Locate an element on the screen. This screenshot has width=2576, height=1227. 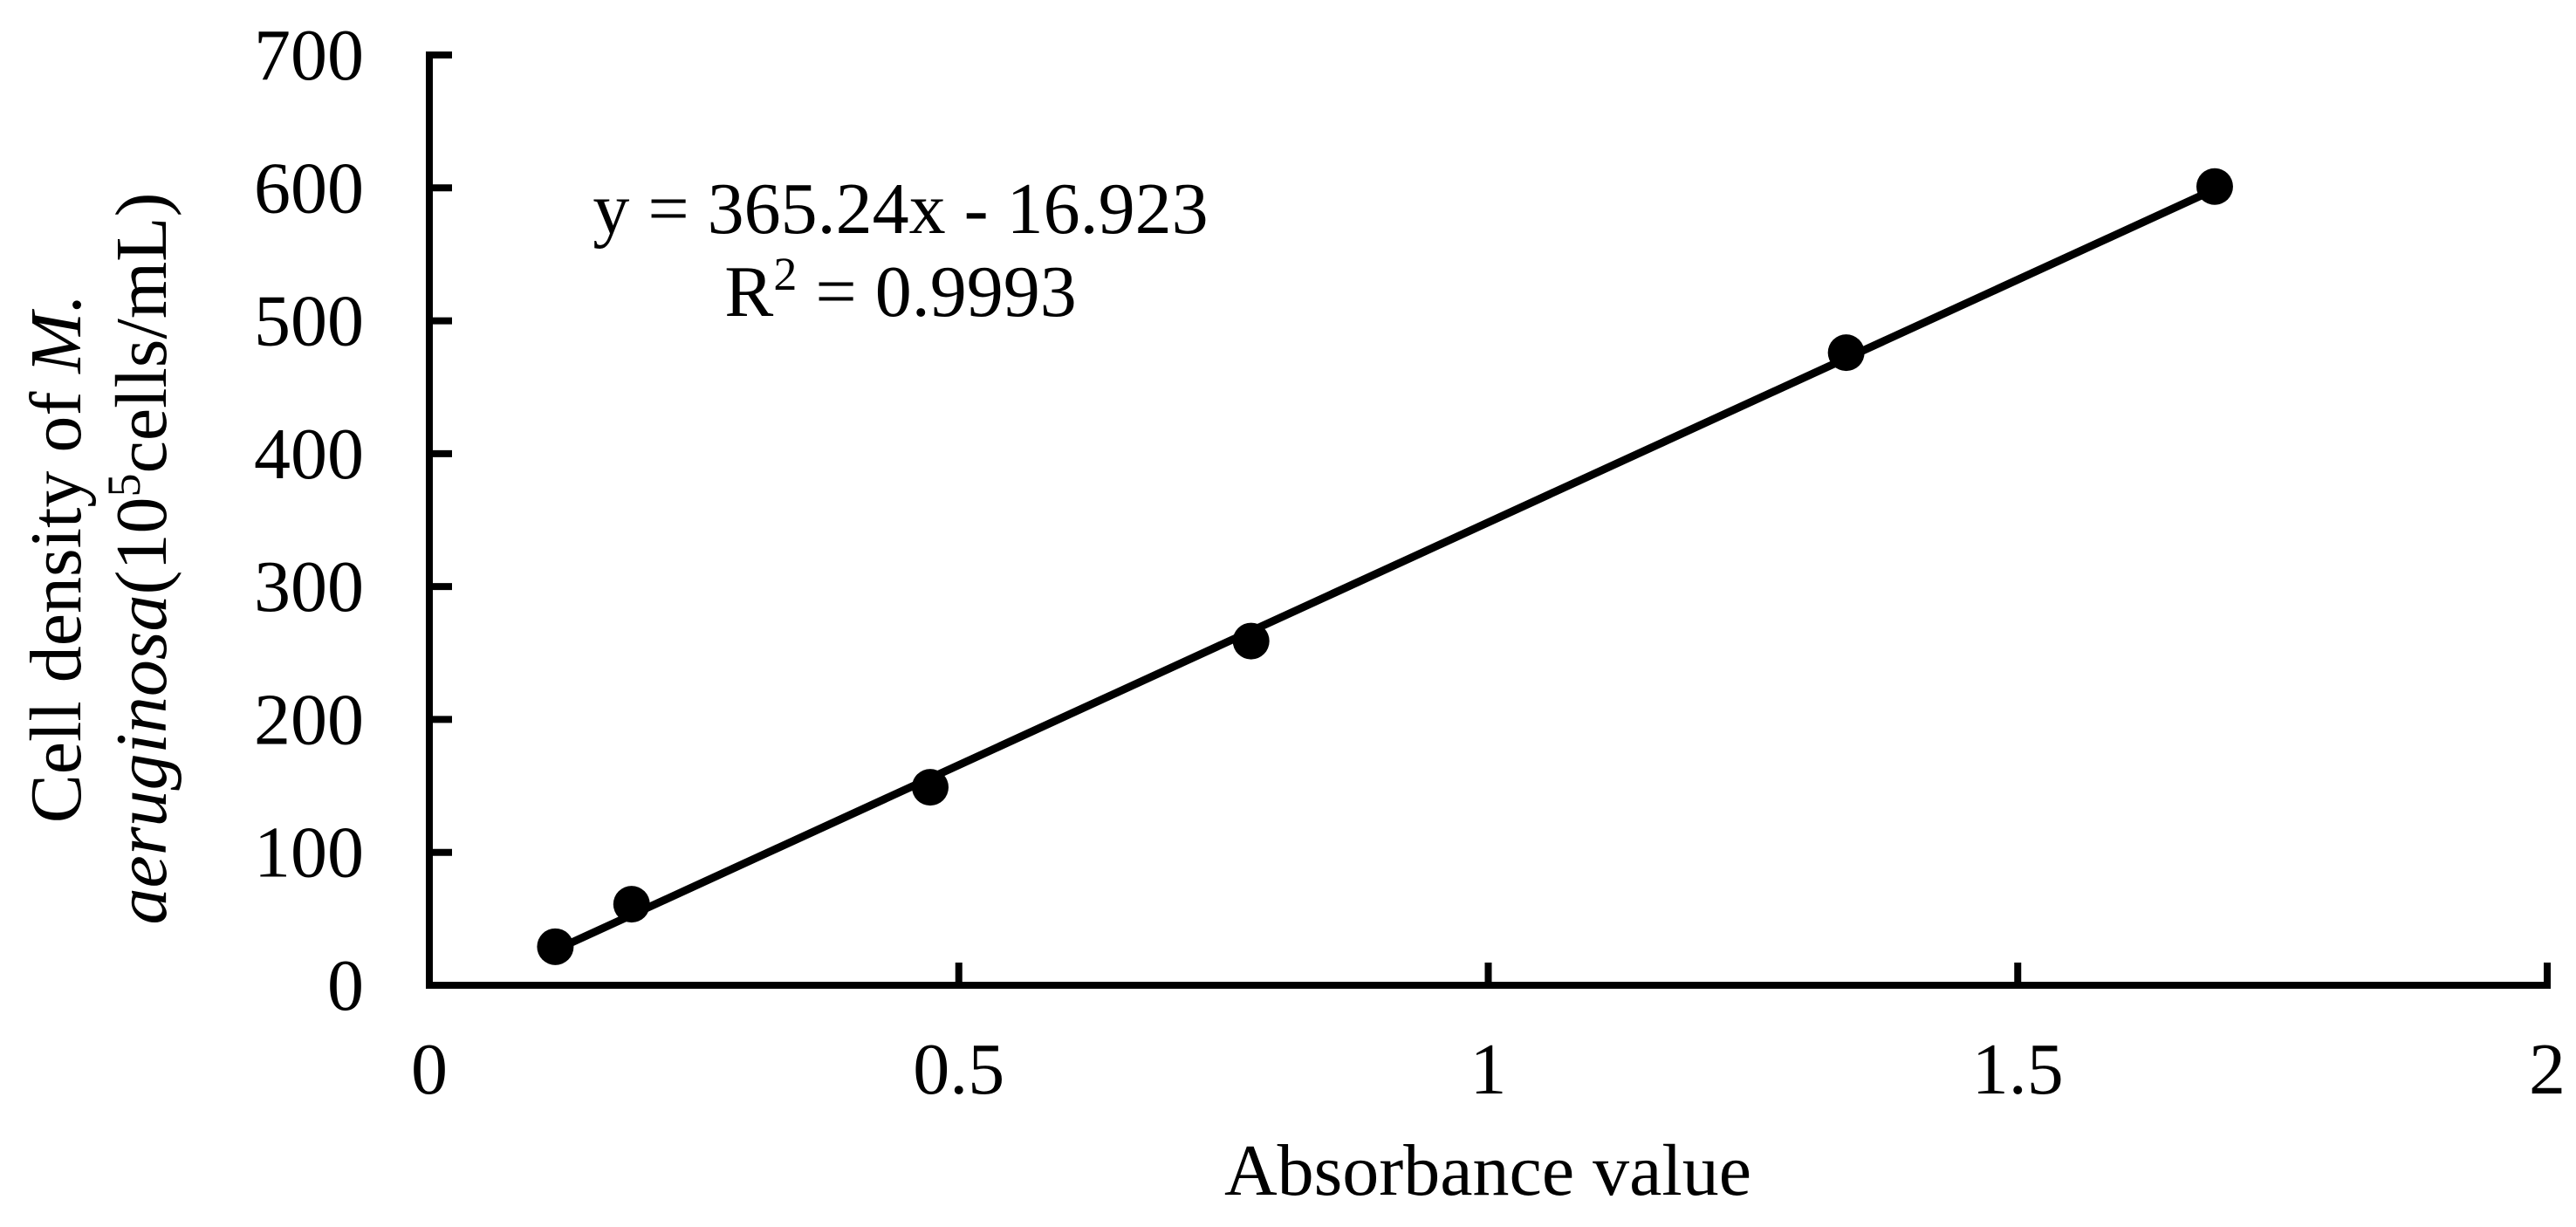
y-axis-title-line2: aeruginosa(105cells/mL) is located at coordinates (140, 559).